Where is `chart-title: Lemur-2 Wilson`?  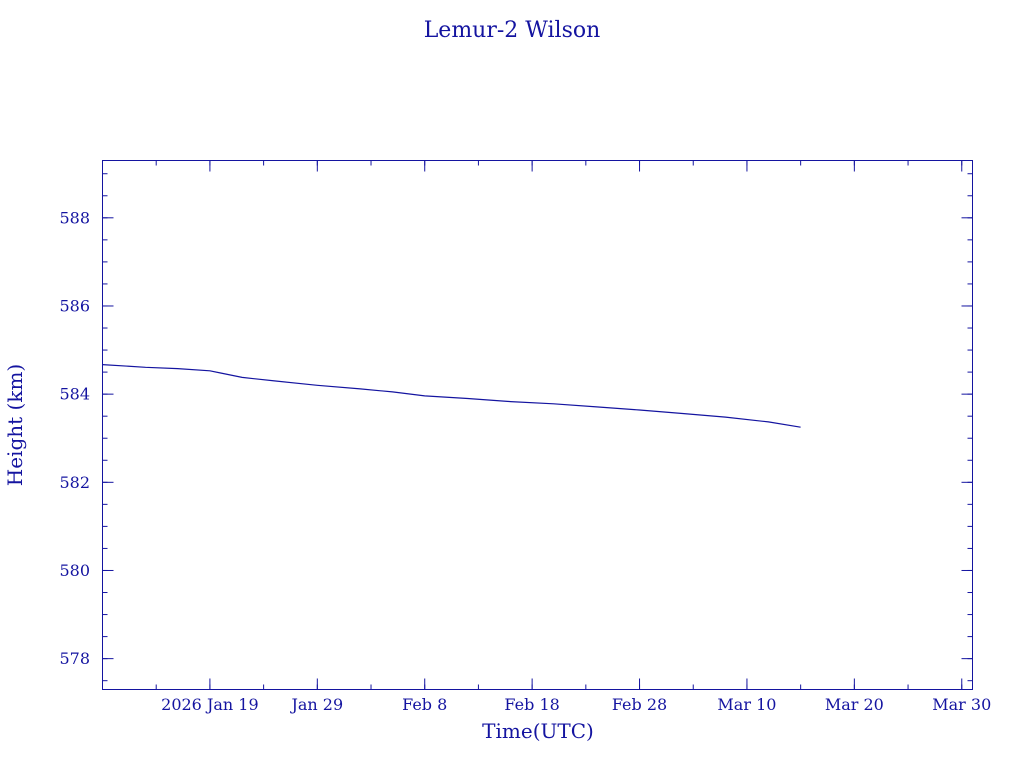
chart-title: Lemur-2 Wilson is located at coordinates (512, 30).